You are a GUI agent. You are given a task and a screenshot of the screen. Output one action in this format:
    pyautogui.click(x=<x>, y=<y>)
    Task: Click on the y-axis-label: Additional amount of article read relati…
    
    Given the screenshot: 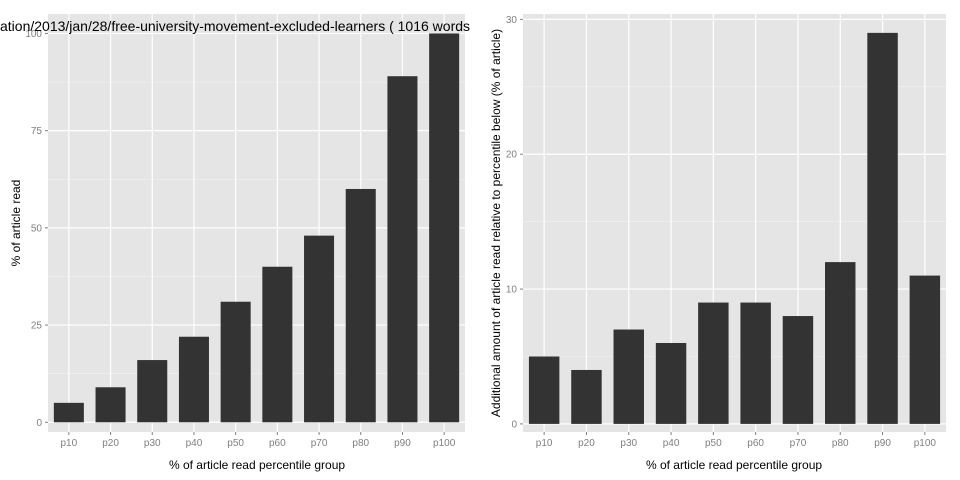 What is the action you would take?
    pyautogui.click(x=496, y=223)
    